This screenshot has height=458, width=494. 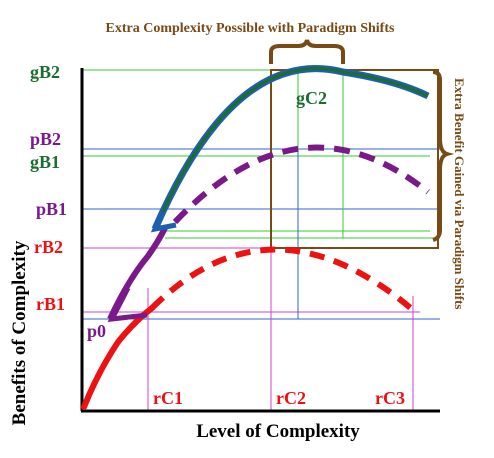 I want to click on label-gB2: gB2, so click(x=45, y=72).